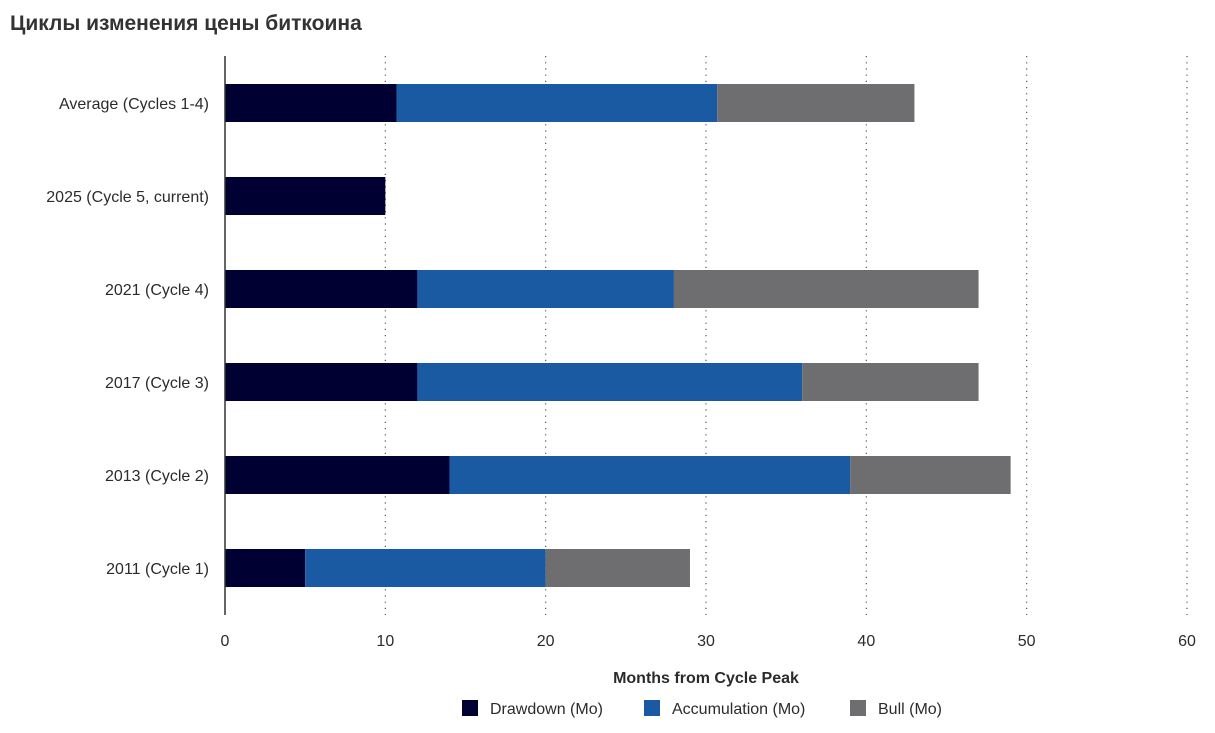 The width and height of the screenshot is (1215, 733). Describe the element at coordinates (385, 641) in the screenshot. I see `x-tick-label: 10` at that location.